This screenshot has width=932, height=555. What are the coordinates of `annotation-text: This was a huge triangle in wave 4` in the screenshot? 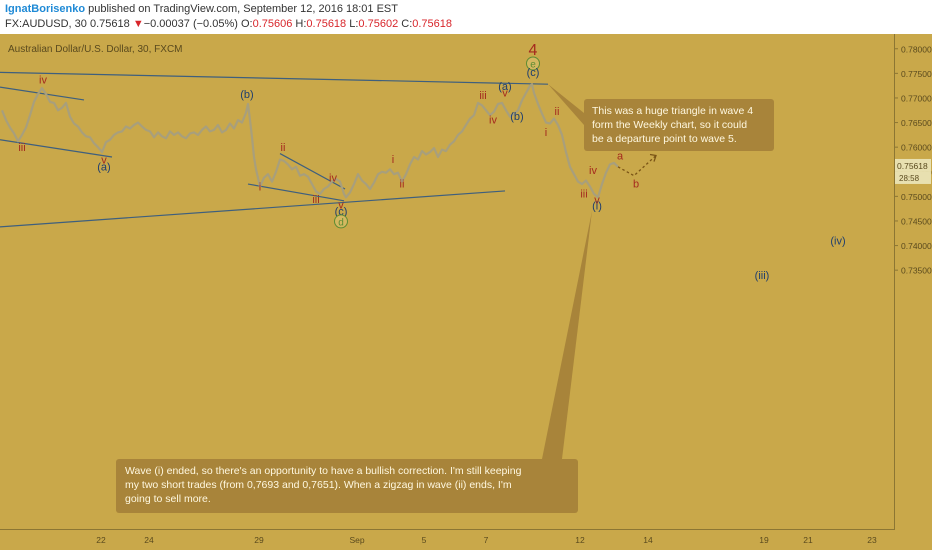 It's located at (672, 111).